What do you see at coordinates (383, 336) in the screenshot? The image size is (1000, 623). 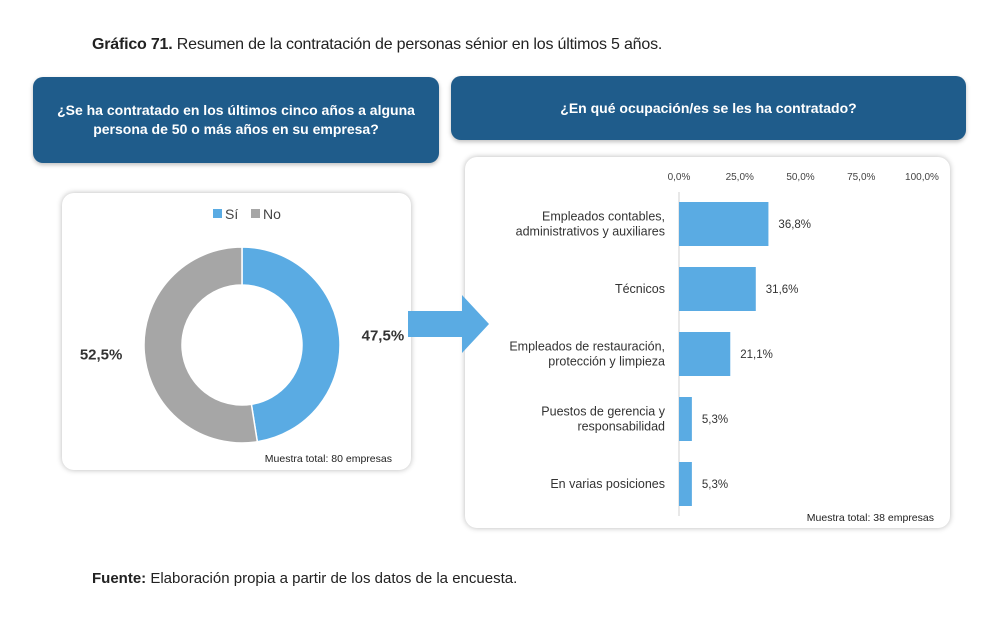 I see `donut-value-label-si: 47,5%` at bounding box center [383, 336].